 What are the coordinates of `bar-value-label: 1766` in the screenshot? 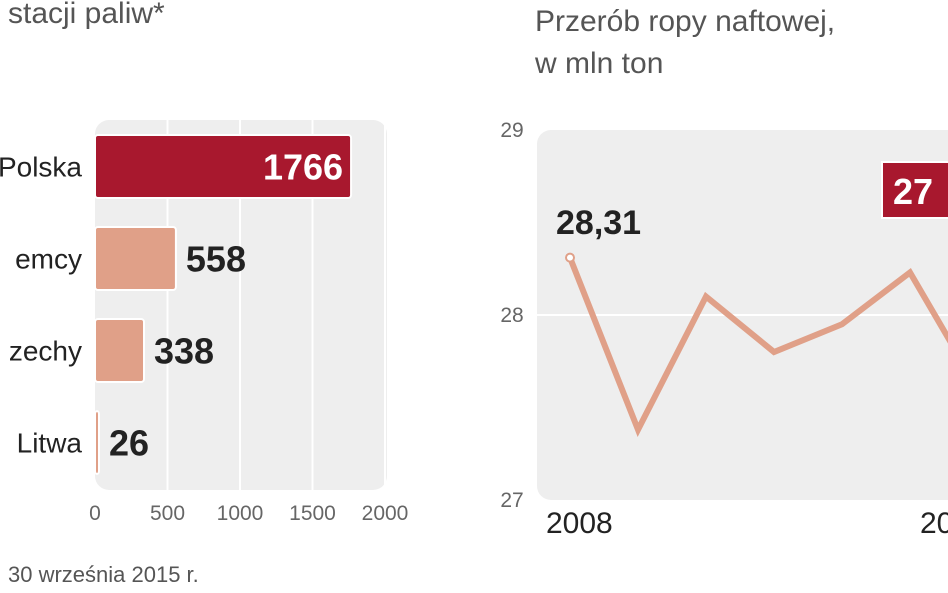 It's located at (303, 167).